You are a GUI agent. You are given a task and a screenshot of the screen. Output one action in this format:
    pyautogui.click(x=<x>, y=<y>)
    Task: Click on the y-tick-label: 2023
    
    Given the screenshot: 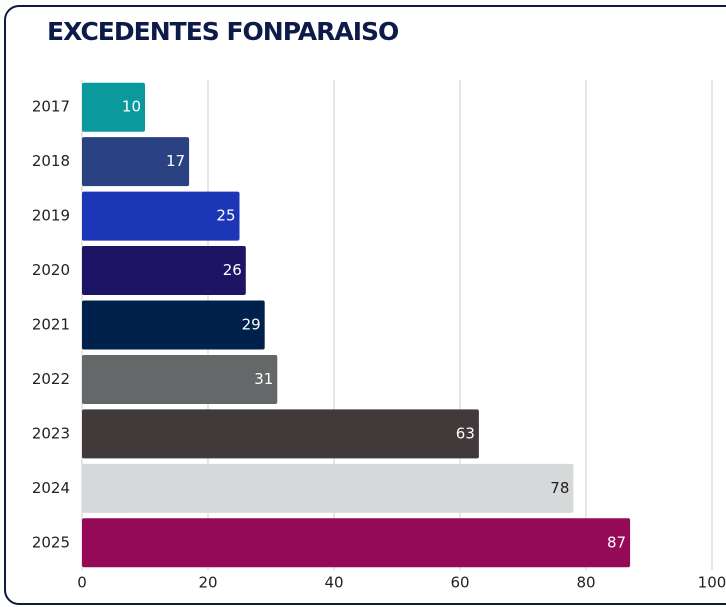 What is the action you would take?
    pyautogui.click(x=51, y=433)
    